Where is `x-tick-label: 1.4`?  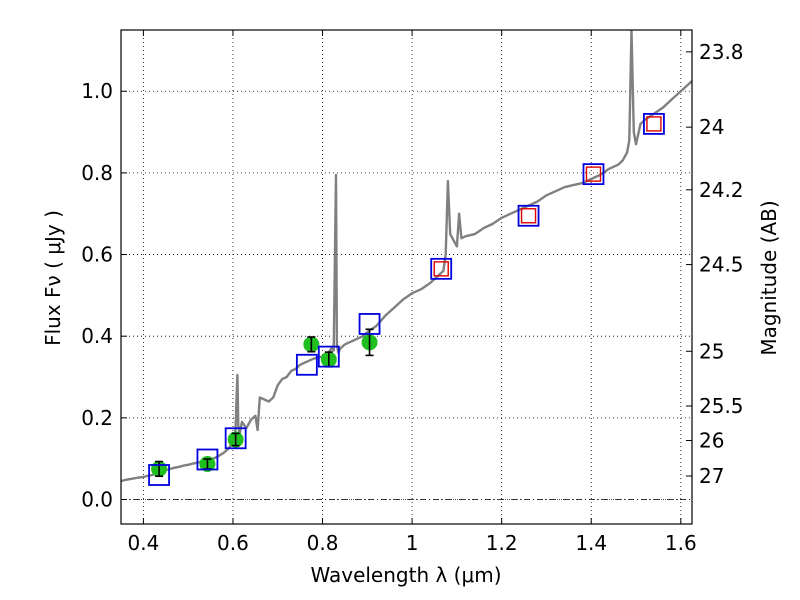
x-tick-label: 1.4 is located at coordinates (591, 543).